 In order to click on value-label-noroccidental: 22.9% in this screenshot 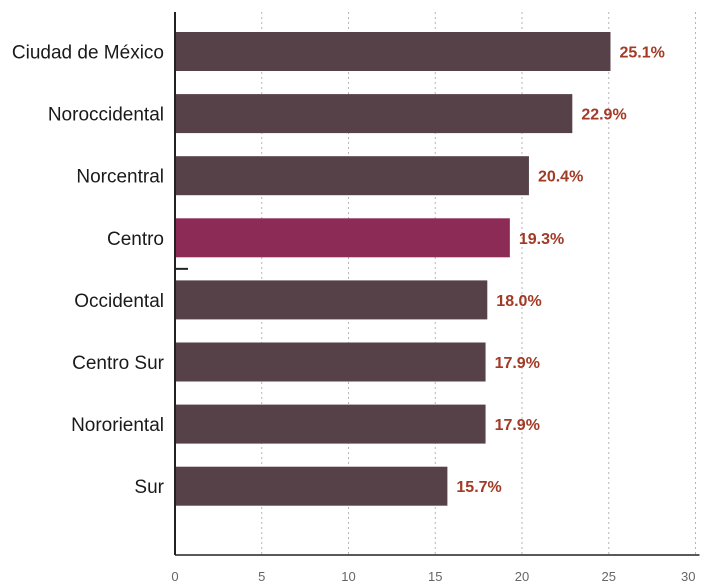, I will do `click(603, 115)`.